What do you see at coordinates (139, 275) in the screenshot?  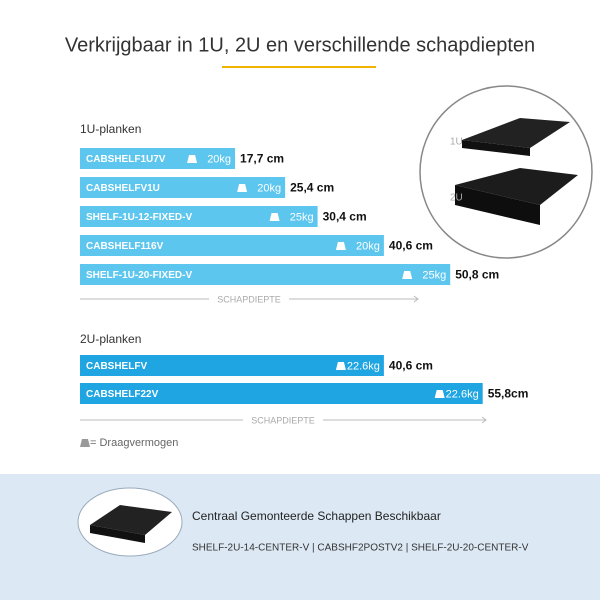 I see `bar-label: SHELF-1U-20-FIXED-V` at bounding box center [139, 275].